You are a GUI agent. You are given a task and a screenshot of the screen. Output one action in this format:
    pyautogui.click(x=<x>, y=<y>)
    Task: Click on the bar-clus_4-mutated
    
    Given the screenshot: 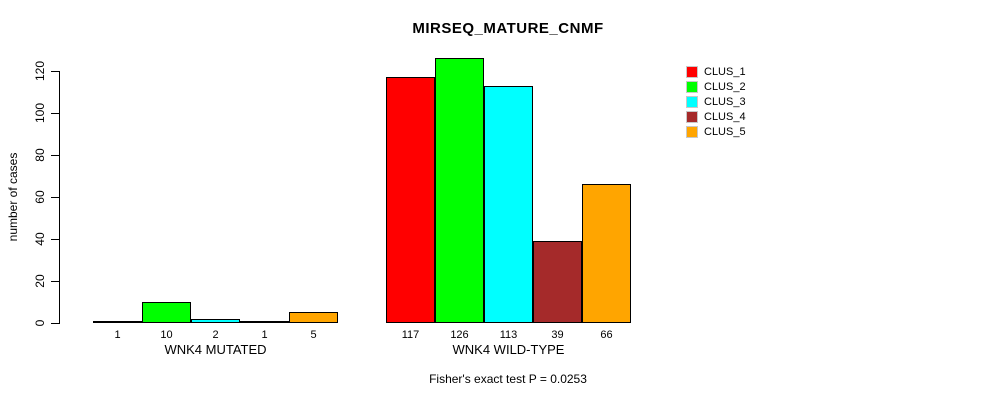 What is the action you would take?
    pyautogui.click(x=264, y=322)
    